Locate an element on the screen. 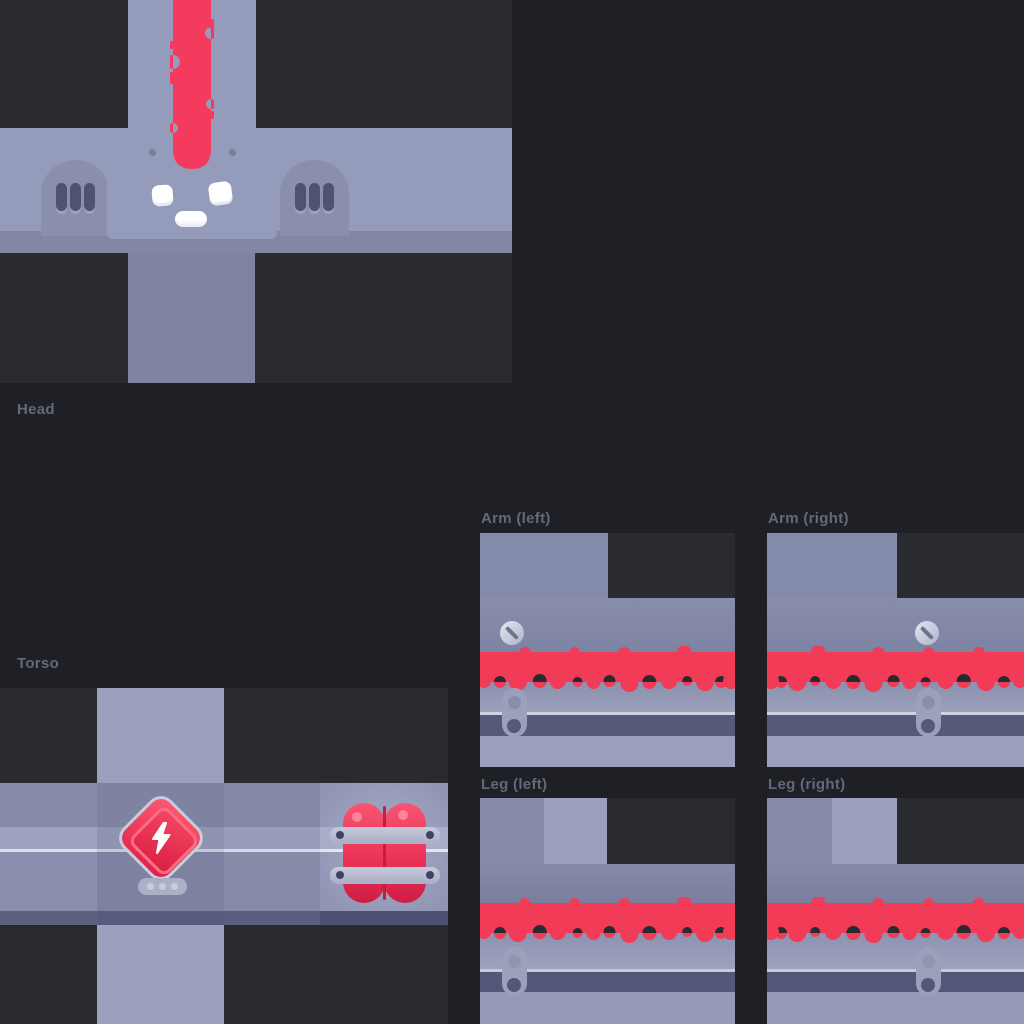 The image size is (1024, 1024). strap-bottom is located at coordinates (385, 875).